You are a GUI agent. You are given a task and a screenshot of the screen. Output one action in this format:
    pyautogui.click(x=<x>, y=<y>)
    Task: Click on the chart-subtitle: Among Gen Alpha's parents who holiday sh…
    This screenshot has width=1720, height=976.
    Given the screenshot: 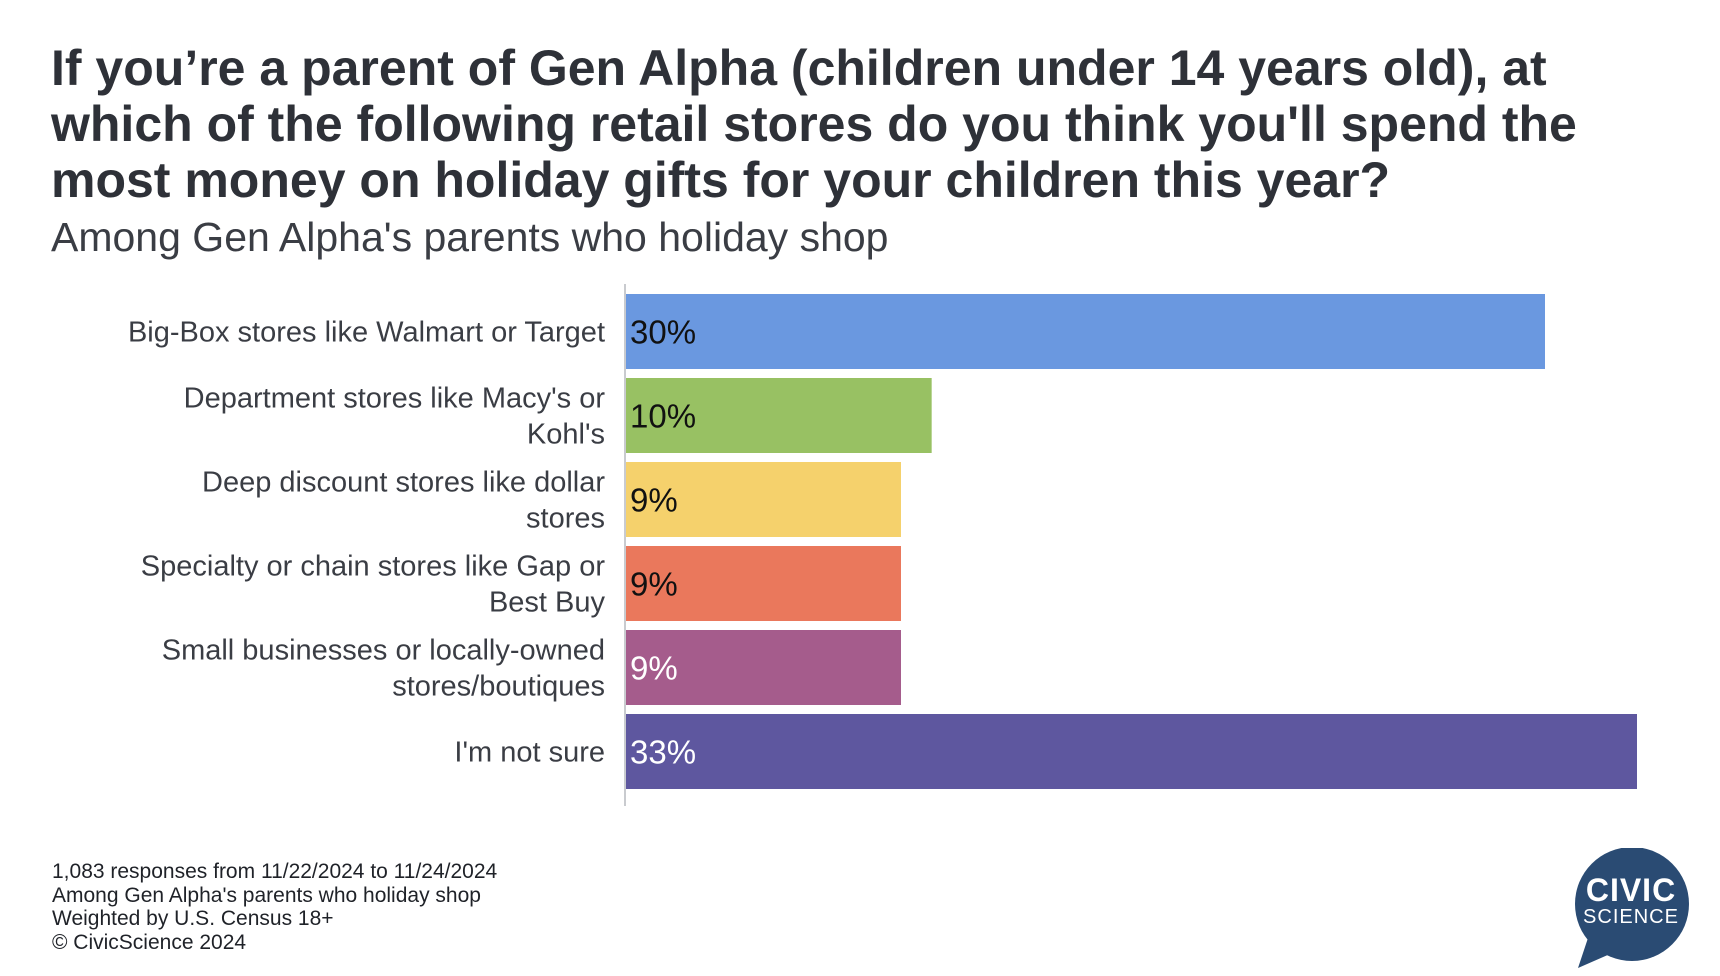 What is the action you would take?
    pyautogui.click(x=470, y=237)
    